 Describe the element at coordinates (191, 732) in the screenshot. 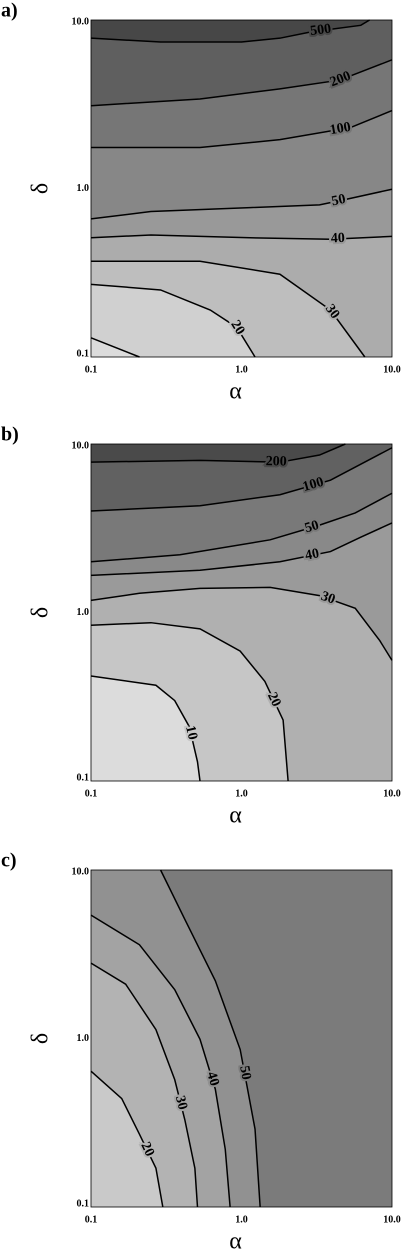

I see `contour-label: 10` at that location.